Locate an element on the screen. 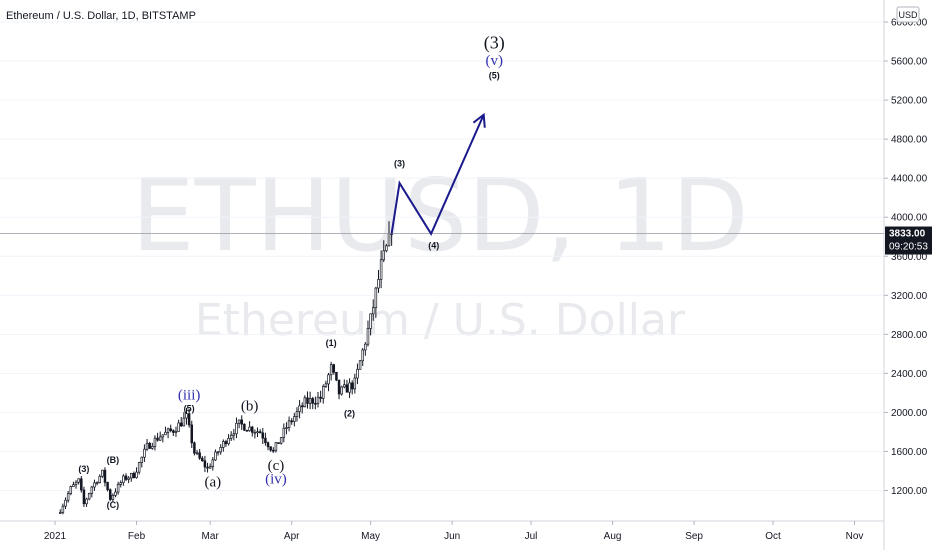  chart-title: Ethereum / U.S. Dollar, 1D, BITSTAMP is located at coordinates (101, 16).